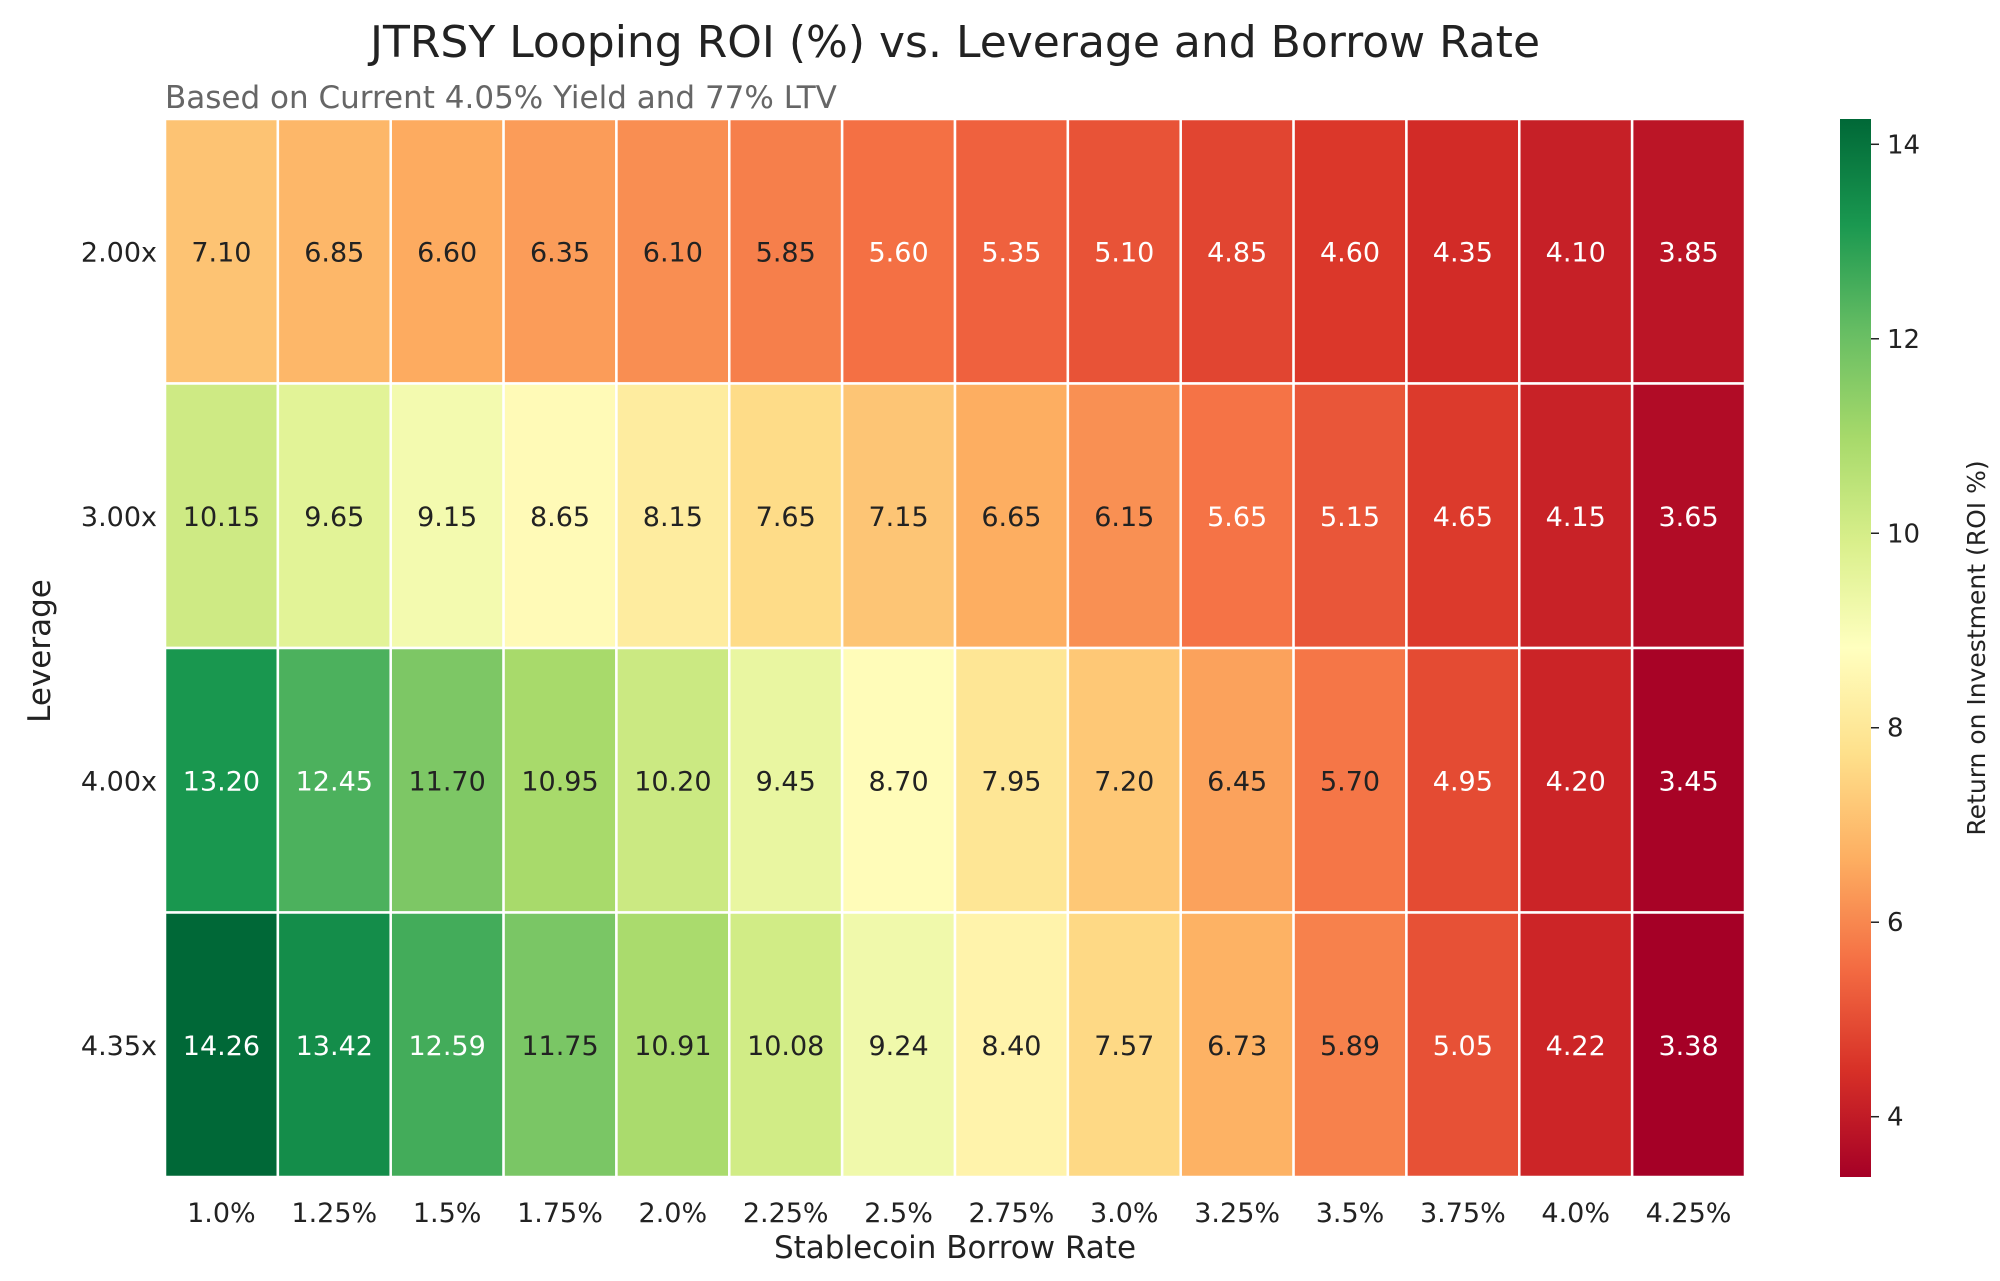 This screenshot has width=2000, height=1281. What do you see at coordinates (1895, 631) in the screenshot?
I see `colorbar-ticks: 4 6 8 10 12 14` at bounding box center [1895, 631].